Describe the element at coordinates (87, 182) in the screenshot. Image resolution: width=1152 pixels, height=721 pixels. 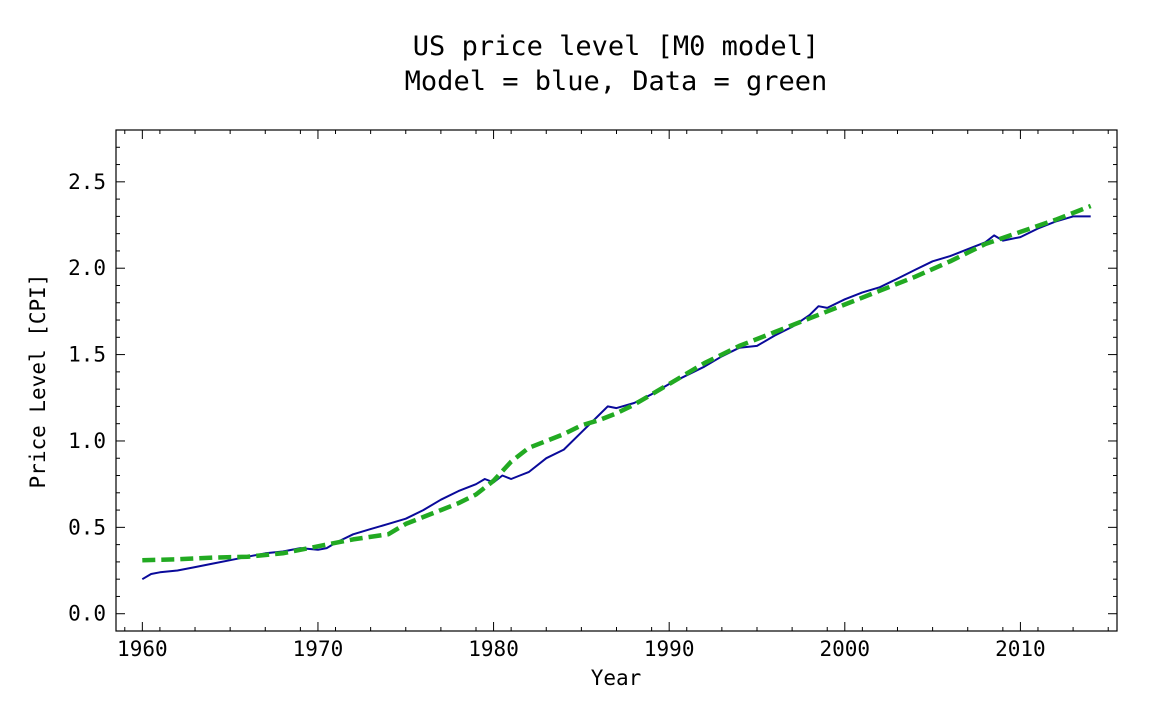
I see `y-tick-label: 2.5` at that location.